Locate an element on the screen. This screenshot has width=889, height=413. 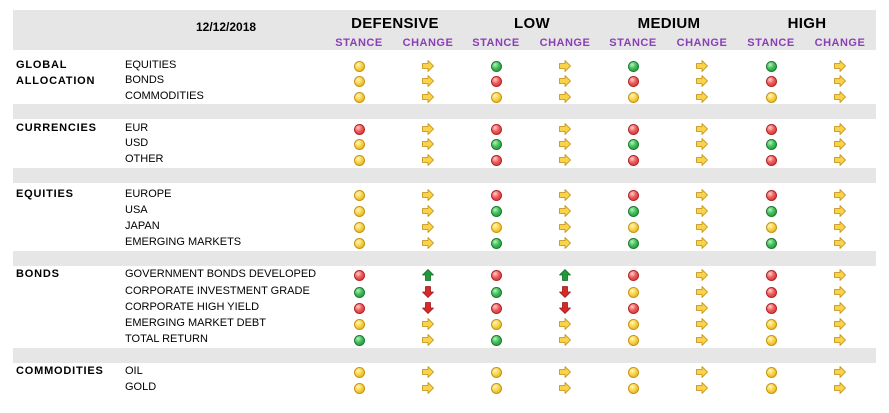
row-label: TOTAL RETURN is located at coordinates (166, 339).